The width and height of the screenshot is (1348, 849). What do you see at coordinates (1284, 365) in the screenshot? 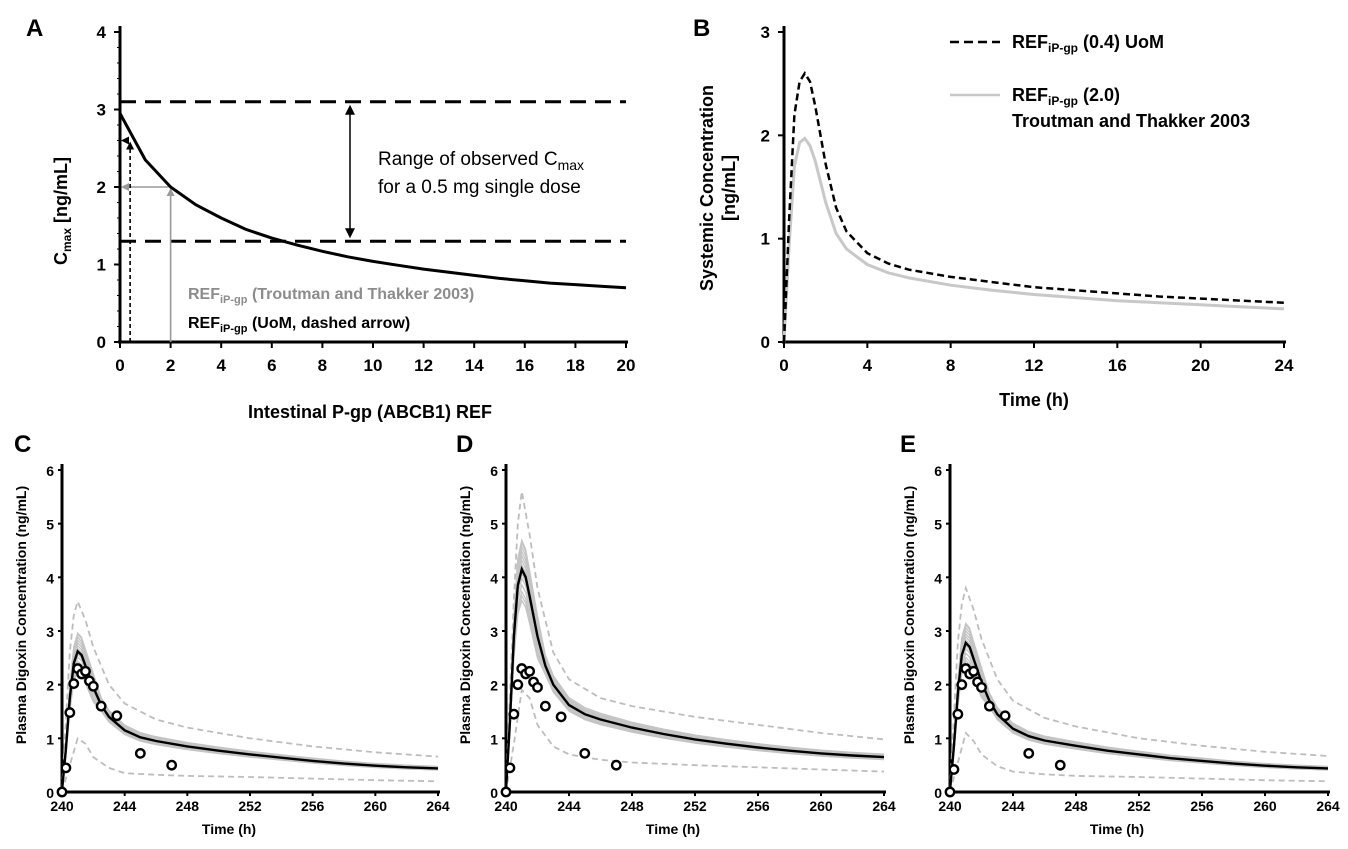
I see `panel-b-x-tick-label: 24` at bounding box center [1284, 365].